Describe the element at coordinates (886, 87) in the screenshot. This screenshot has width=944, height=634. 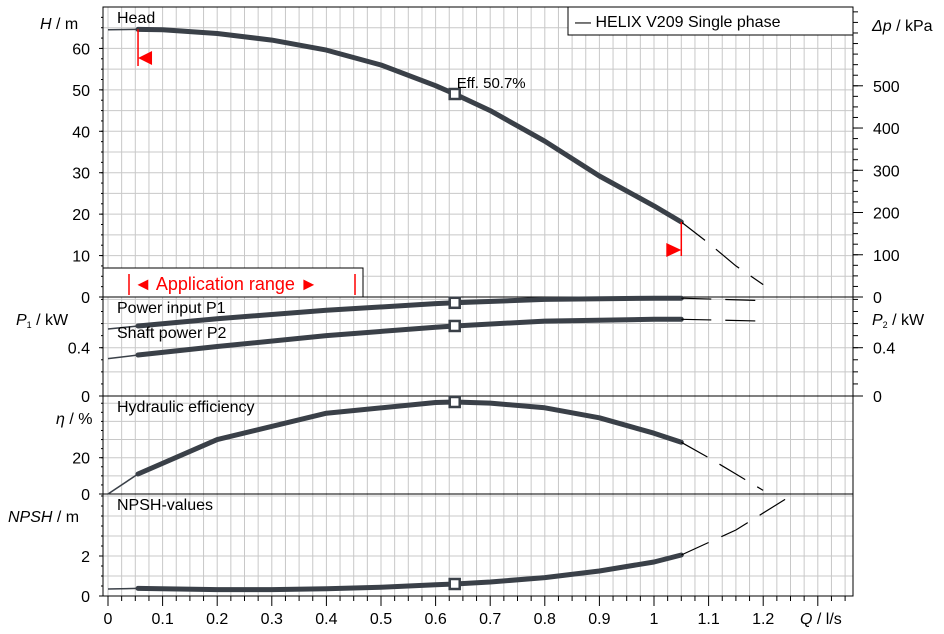
I see `right-tick-label-head: 500` at that location.